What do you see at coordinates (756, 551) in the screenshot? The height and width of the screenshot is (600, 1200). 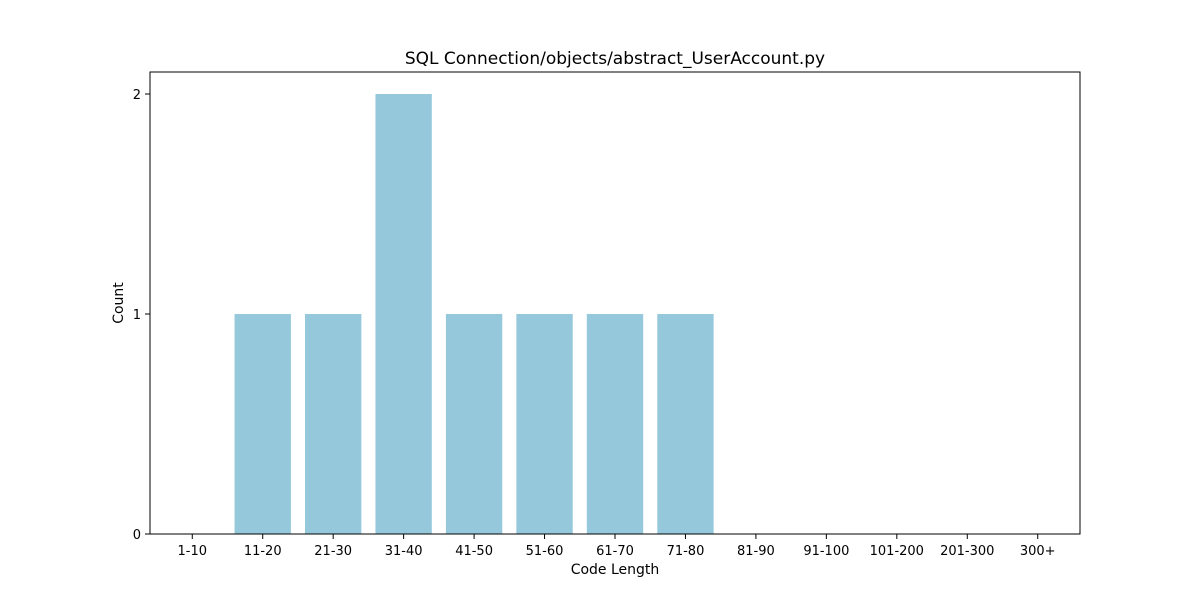 I see `x-tick-label: 81-90` at bounding box center [756, 551].